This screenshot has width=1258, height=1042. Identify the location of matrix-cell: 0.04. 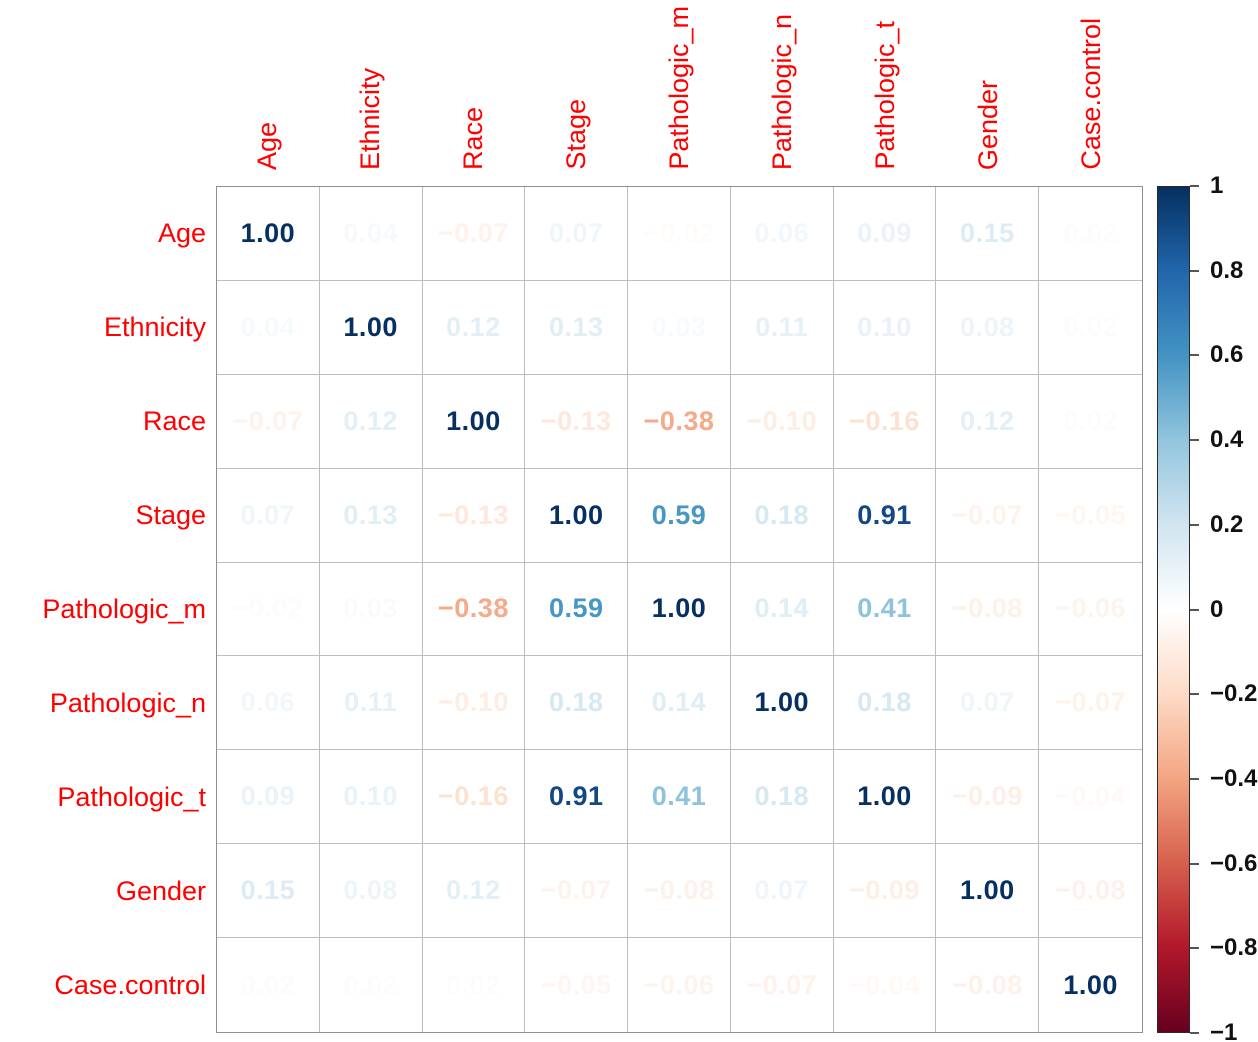
(371, 234).